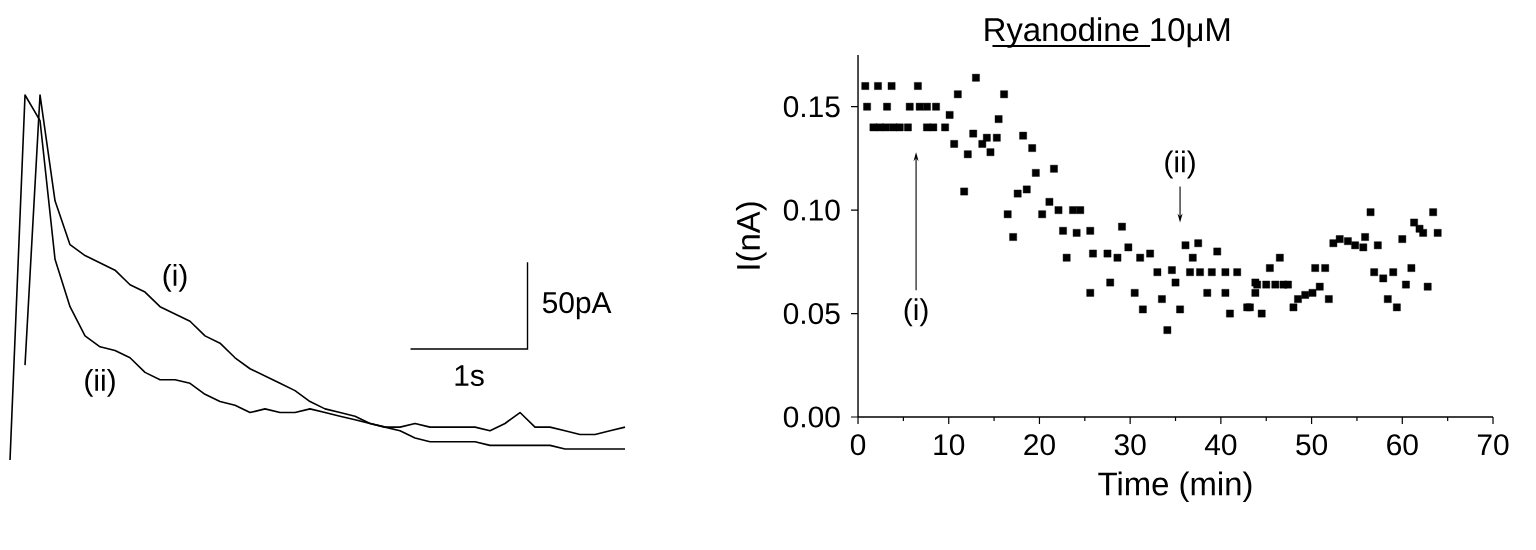 Image resolution: width=1536 pixels, height=550 pixels. What do you see at coordinates (811, 313) in the screenshot?
I see `y-tick-label: 0.05` at bounding box center [811, 313].